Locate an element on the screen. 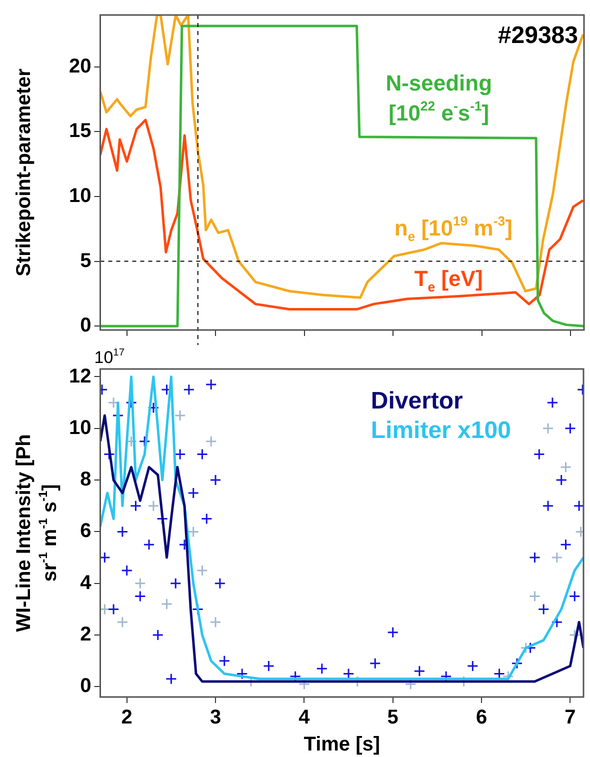 The width and height of the screenshot is (590, 757). y-tick-label: 8 is located at coordinates (86, 479).